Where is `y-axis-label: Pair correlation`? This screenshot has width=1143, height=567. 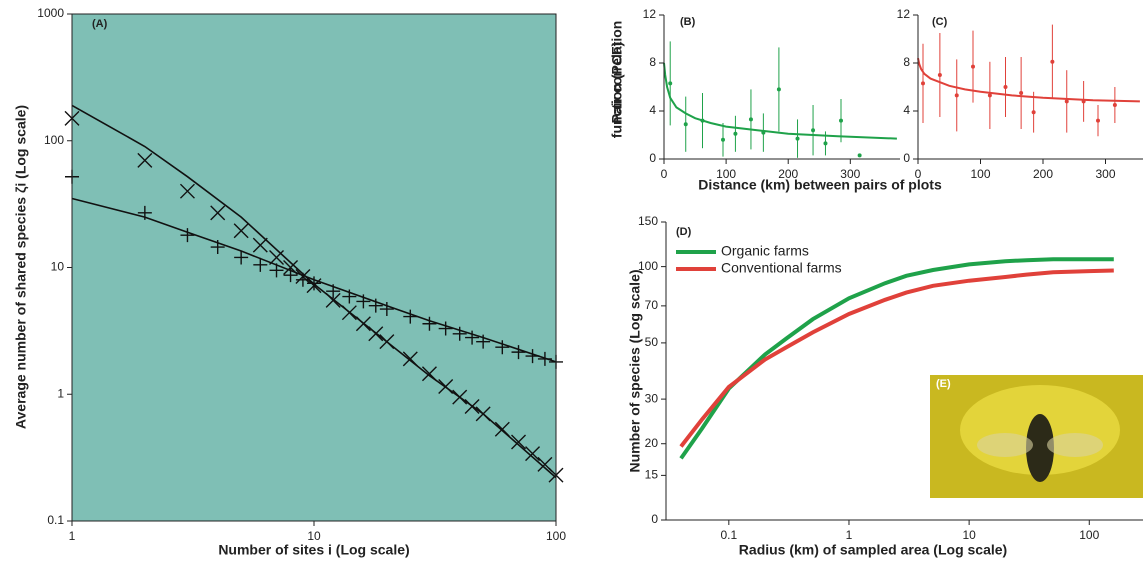
y-axis-label: Pair correlation is located at coordinates (617, 72).